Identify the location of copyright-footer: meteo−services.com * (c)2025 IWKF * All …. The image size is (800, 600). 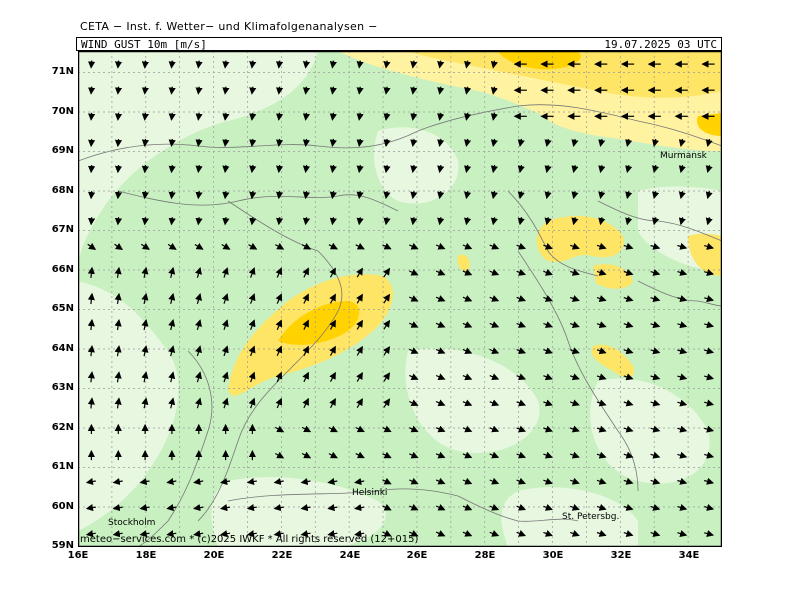
(249, 539).